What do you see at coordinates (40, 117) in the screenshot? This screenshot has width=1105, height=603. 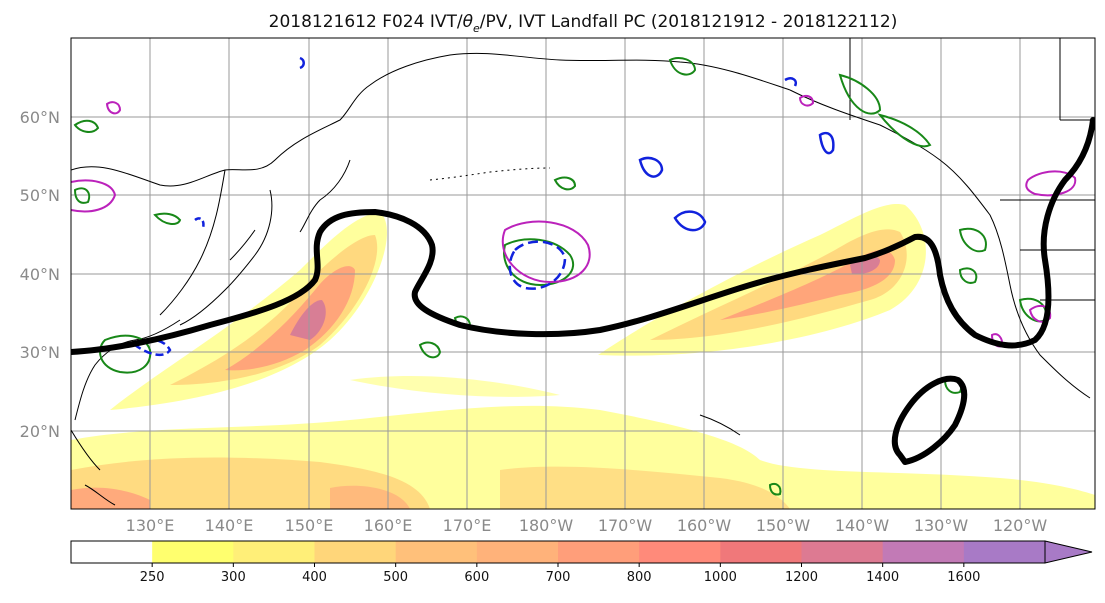 I see `lat-label: 60°N` at bounding box center [40, 117].